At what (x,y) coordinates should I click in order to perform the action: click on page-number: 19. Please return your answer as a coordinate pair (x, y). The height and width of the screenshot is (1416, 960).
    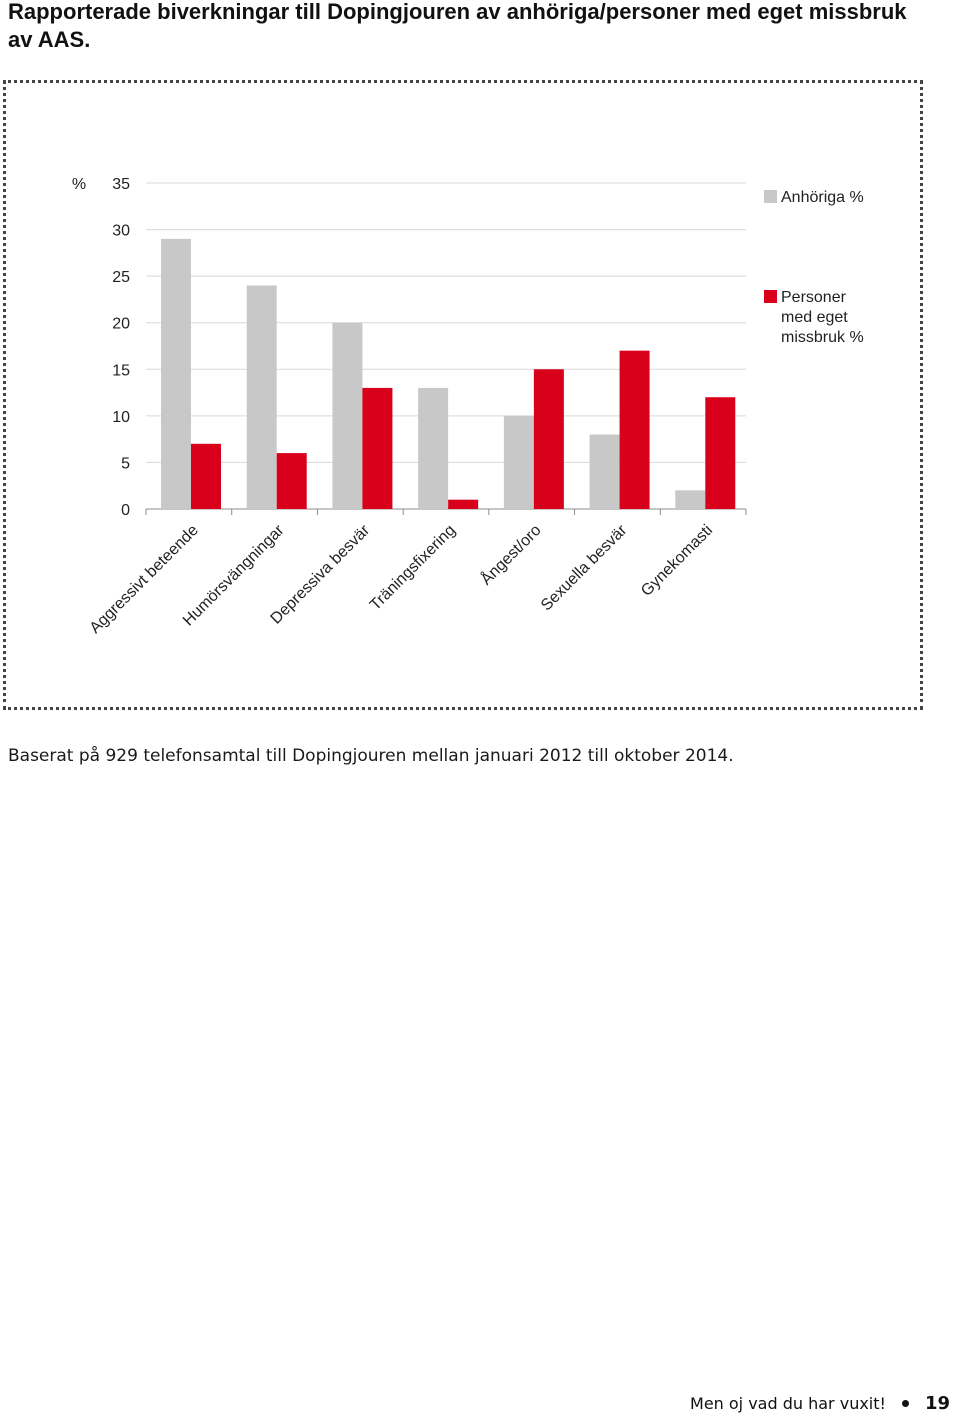
    Looking at the image, I should click on (937, 1403).